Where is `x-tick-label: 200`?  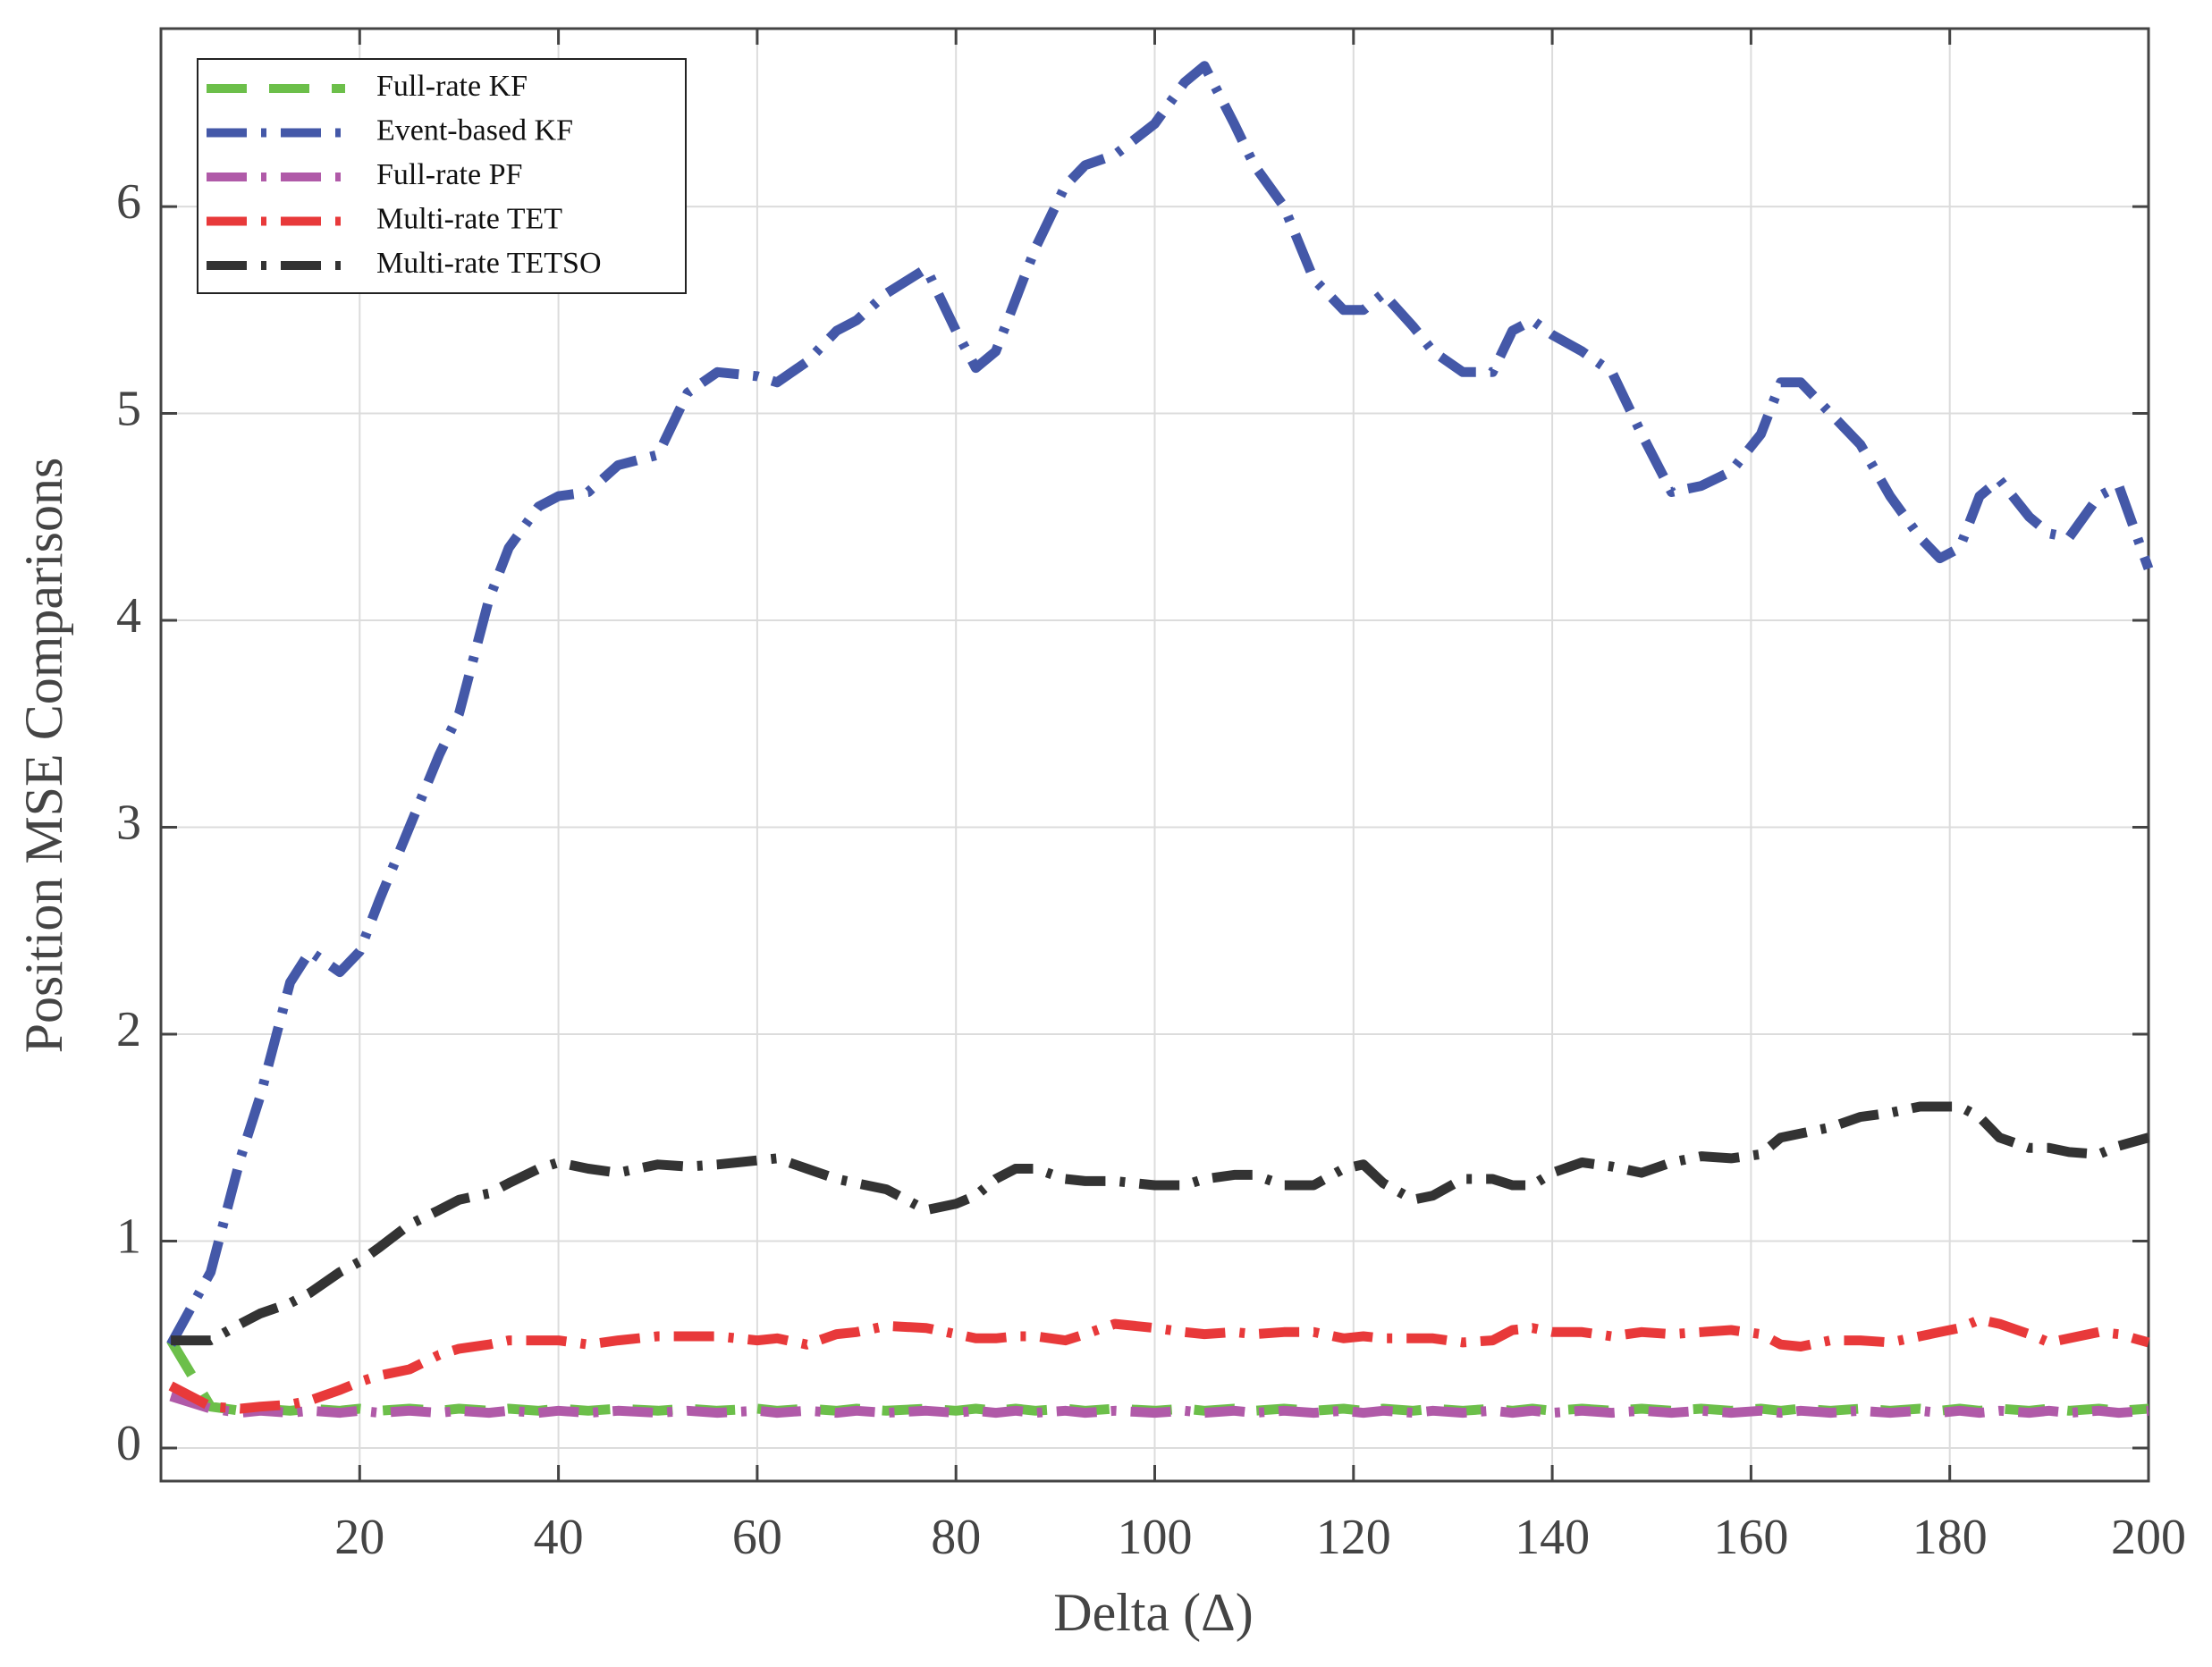
x-tick-label: 200 is located at coordinates (2148, 1538).